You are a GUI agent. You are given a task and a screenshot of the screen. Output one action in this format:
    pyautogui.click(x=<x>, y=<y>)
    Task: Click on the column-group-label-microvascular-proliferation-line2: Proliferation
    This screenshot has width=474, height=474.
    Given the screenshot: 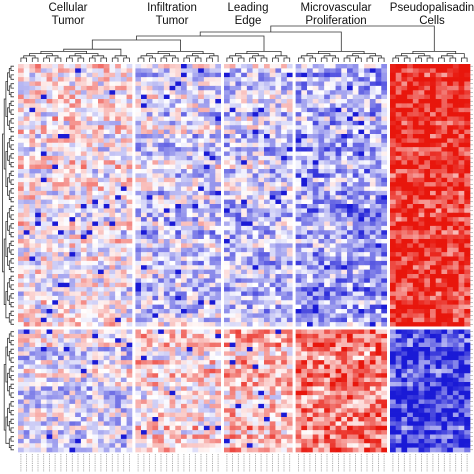 What is the action you would take?
    pyautogui.click(x=336, y=21)
    